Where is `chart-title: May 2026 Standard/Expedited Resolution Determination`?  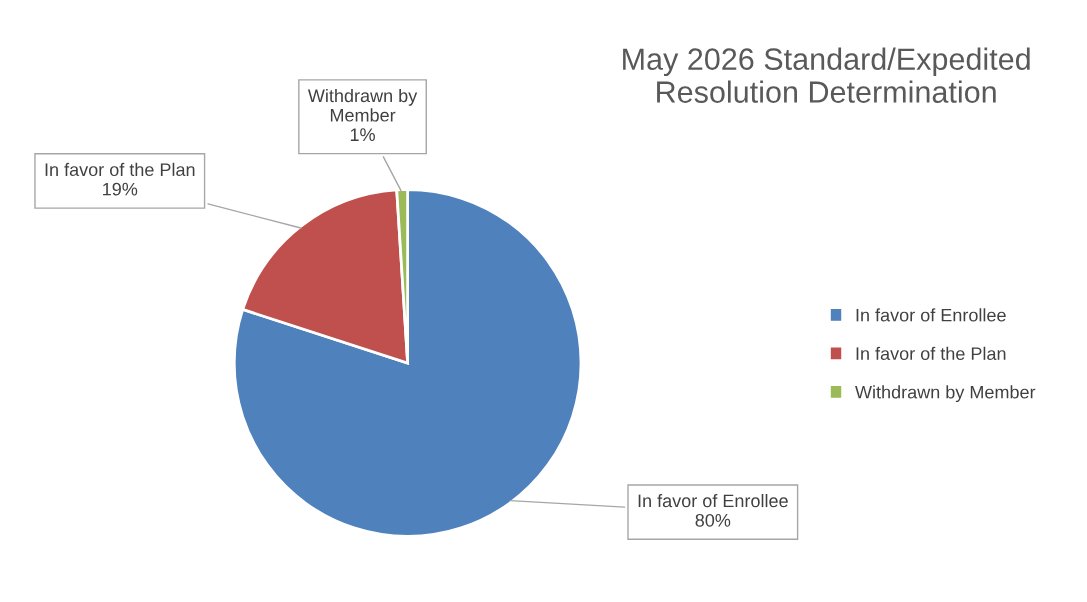
chart-title: May 2026 Standard/Expedited Resolution Determination is located at coordinates (826, 75).